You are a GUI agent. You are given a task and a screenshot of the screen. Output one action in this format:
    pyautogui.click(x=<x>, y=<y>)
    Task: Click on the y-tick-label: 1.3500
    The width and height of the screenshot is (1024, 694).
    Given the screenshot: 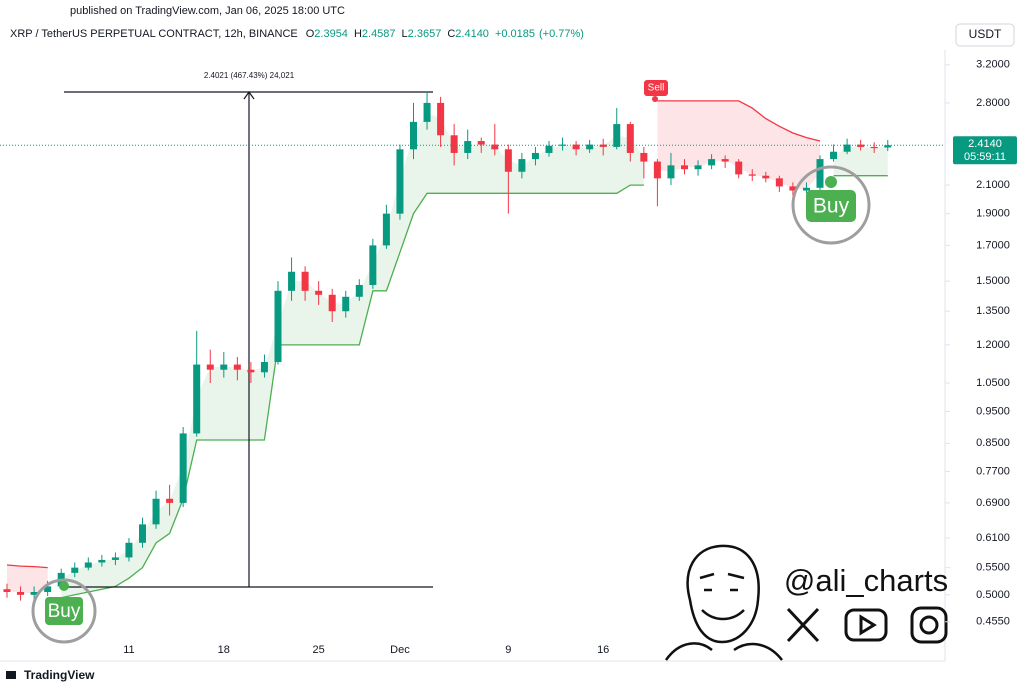 What is the action you would take?
    pyautogui.click(x=993, y=311)
    